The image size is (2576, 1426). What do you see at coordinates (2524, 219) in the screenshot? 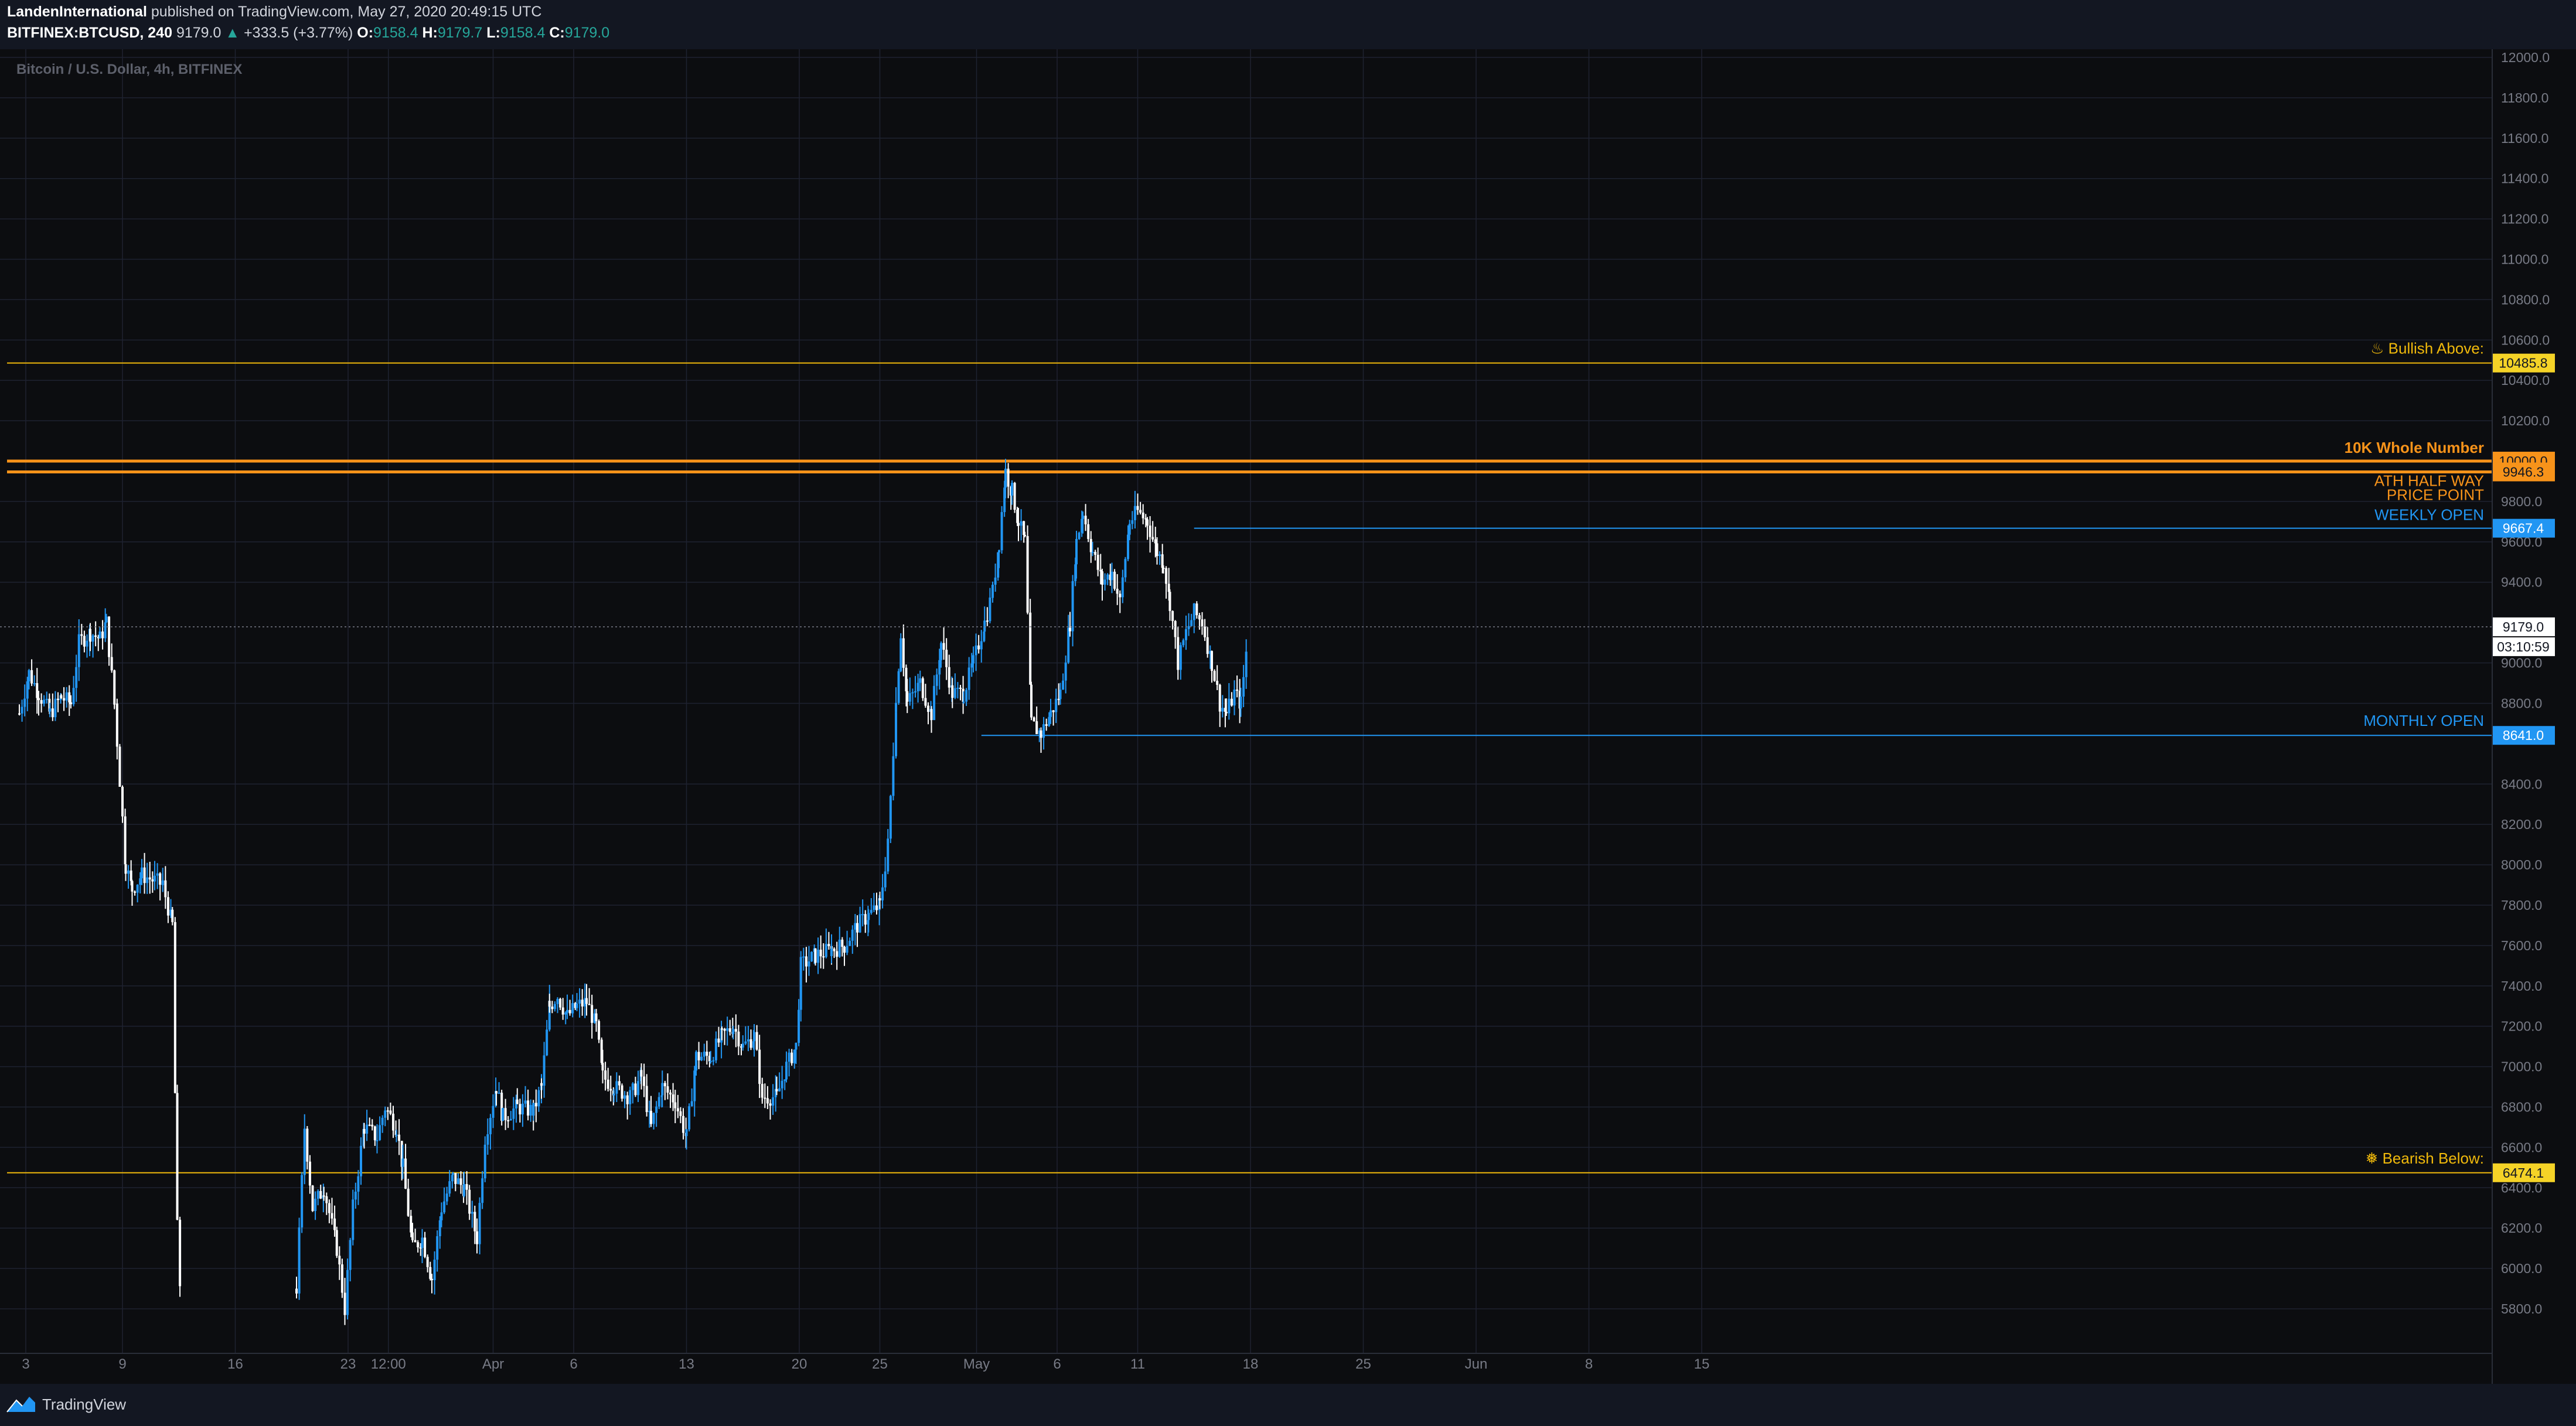
I see `price-tick-label: 11200.0` at bounding box center [2524, 219].